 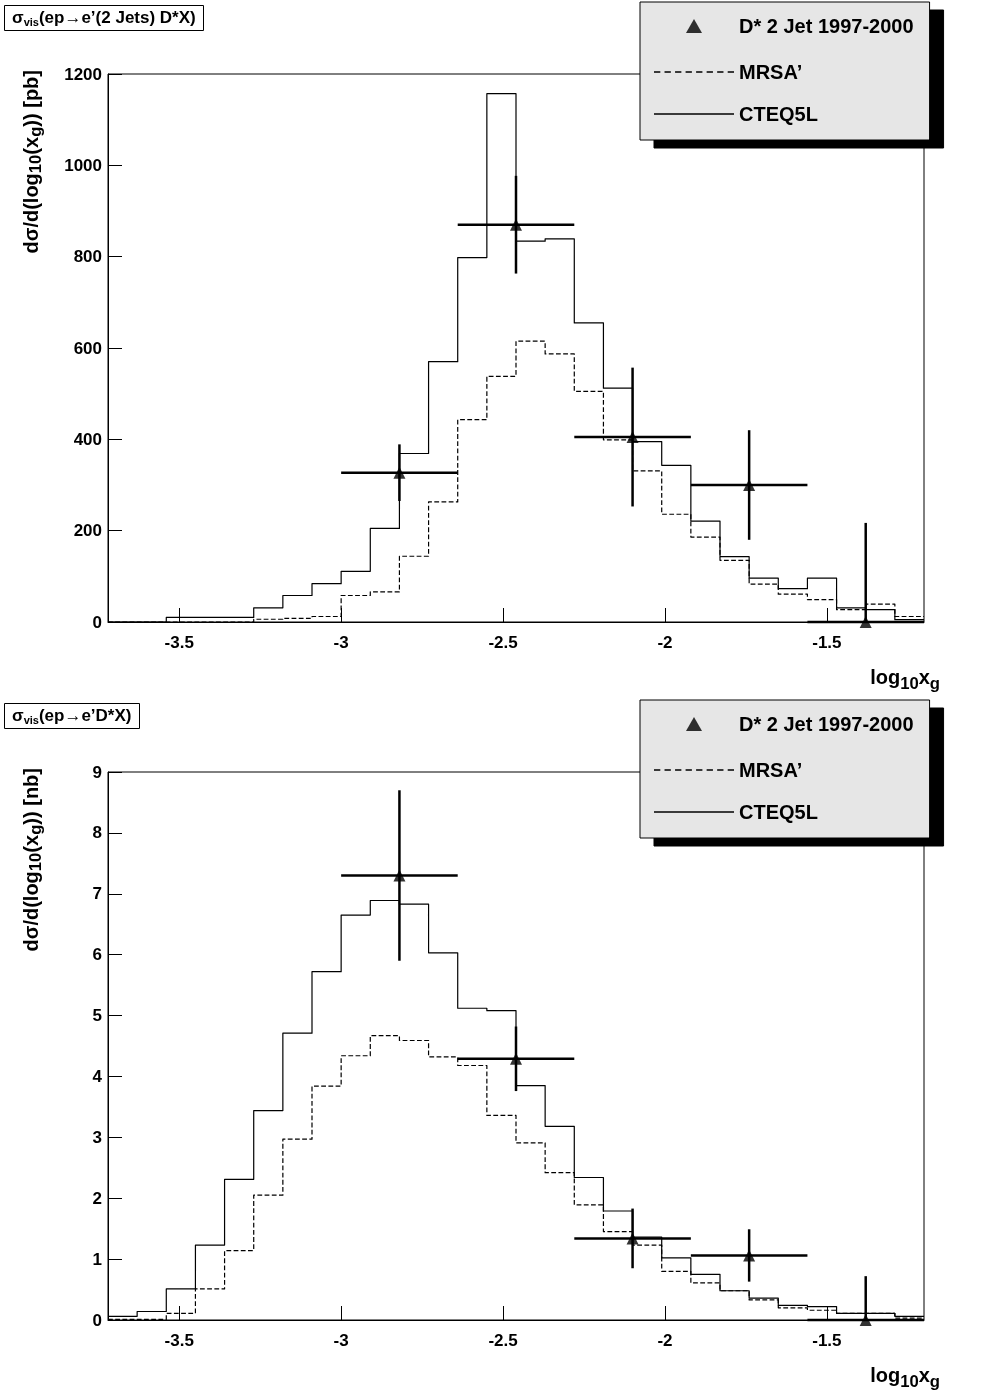 What do you see at coordinates (97, 894) in the screenshot?
I see `y-tick-label: 7` at bounding box center [97, 894].